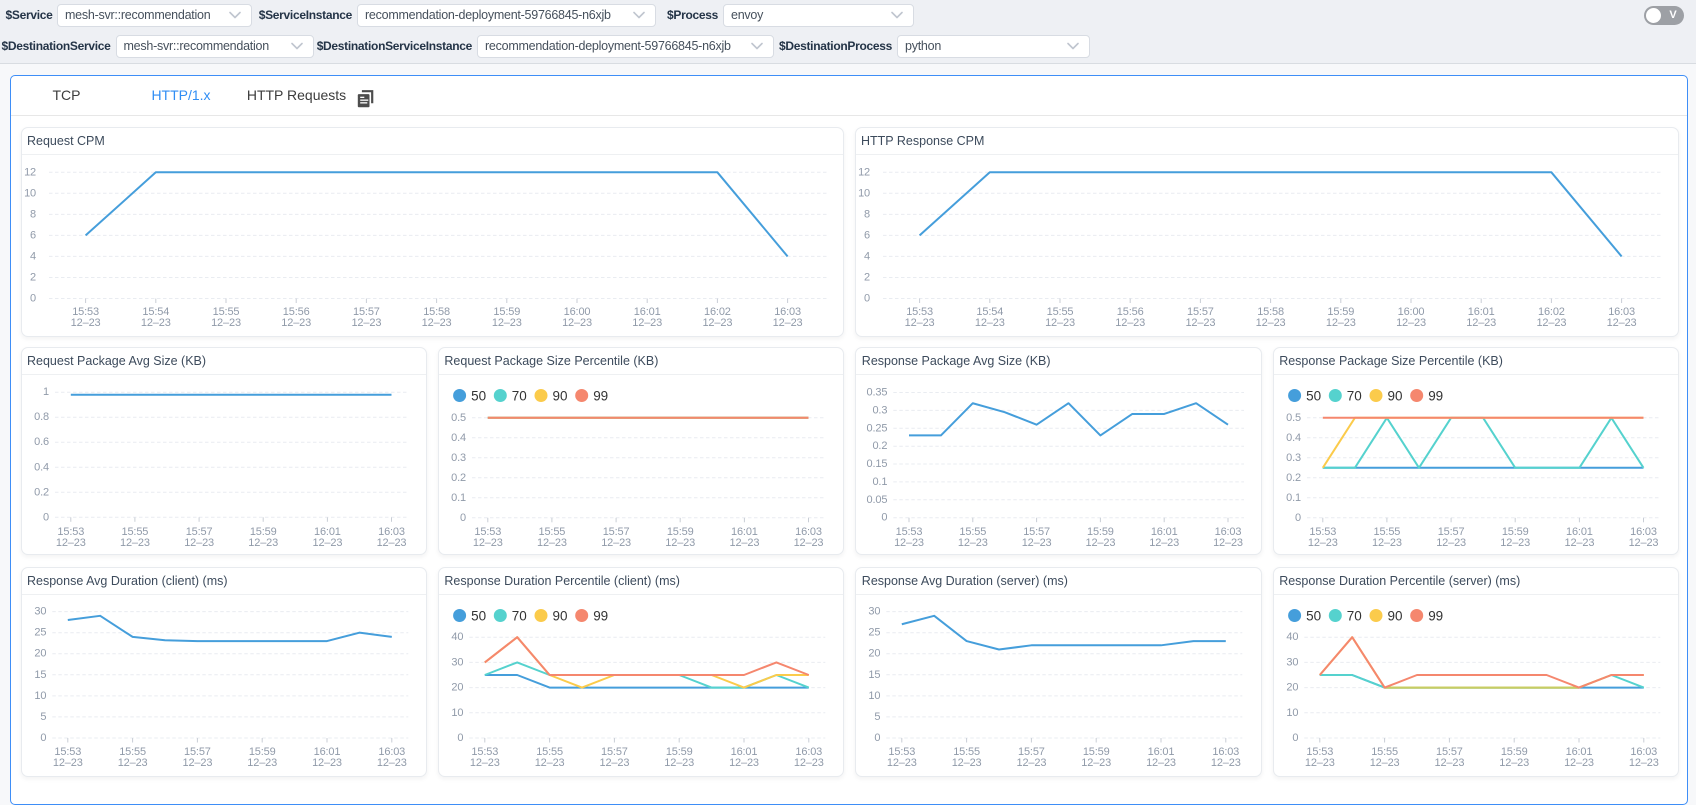 The height and width of the screenshot is (805, 1696). What do you see at coordinates (458, 458) in the screenshot?
I see `svg-text: 0.3` at bounding box center [458, 458].